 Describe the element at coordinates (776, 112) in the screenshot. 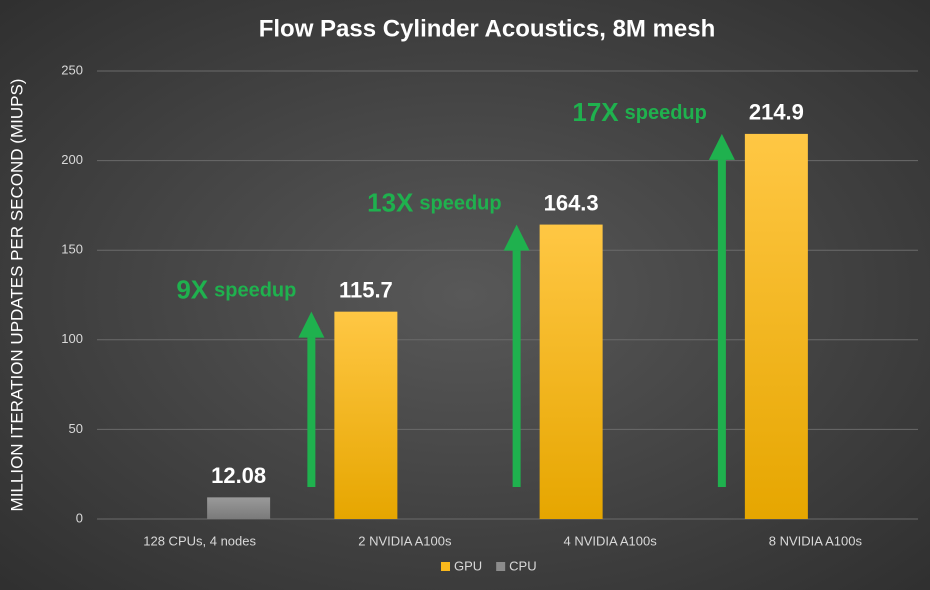

I see `value-label: 214.9` at that location.